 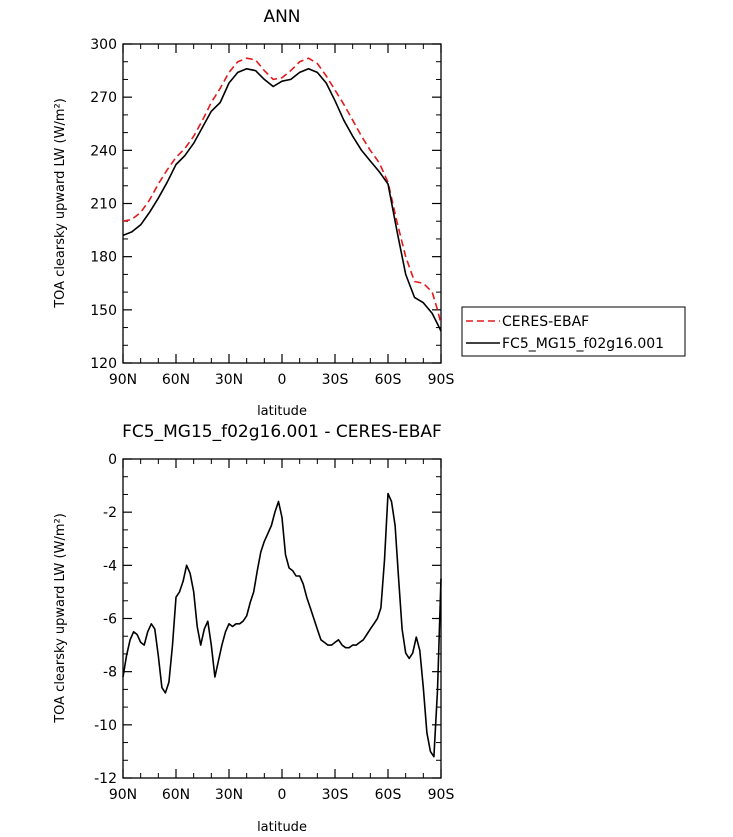 I want to click on y-tick-label: 150, so click(x=103, y=311).